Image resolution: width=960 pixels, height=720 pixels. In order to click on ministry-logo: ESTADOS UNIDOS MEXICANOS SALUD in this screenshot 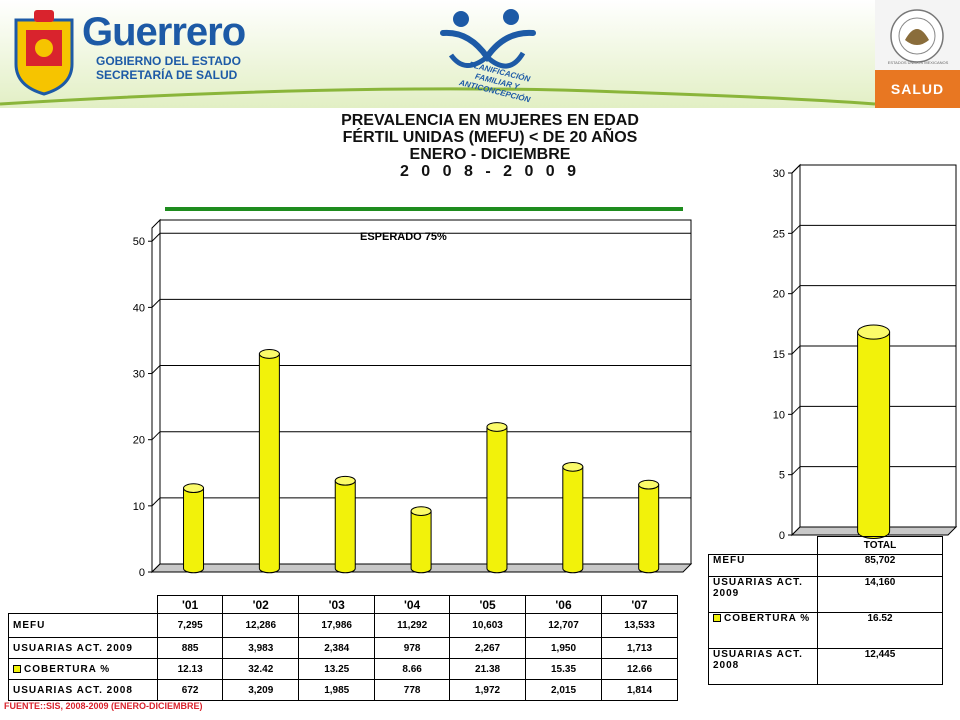, I will do `click(917, 54)`.